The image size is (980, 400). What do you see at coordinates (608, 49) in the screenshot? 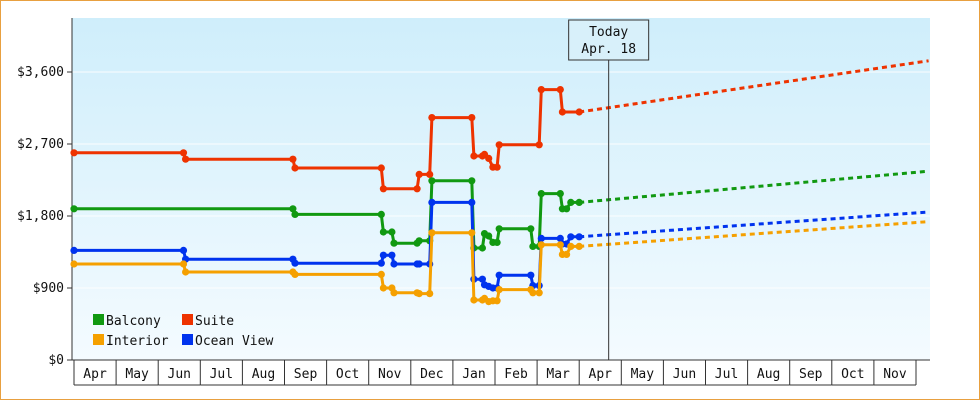
I see `today-date: Apr. 18` at bounding box center [608, 49].